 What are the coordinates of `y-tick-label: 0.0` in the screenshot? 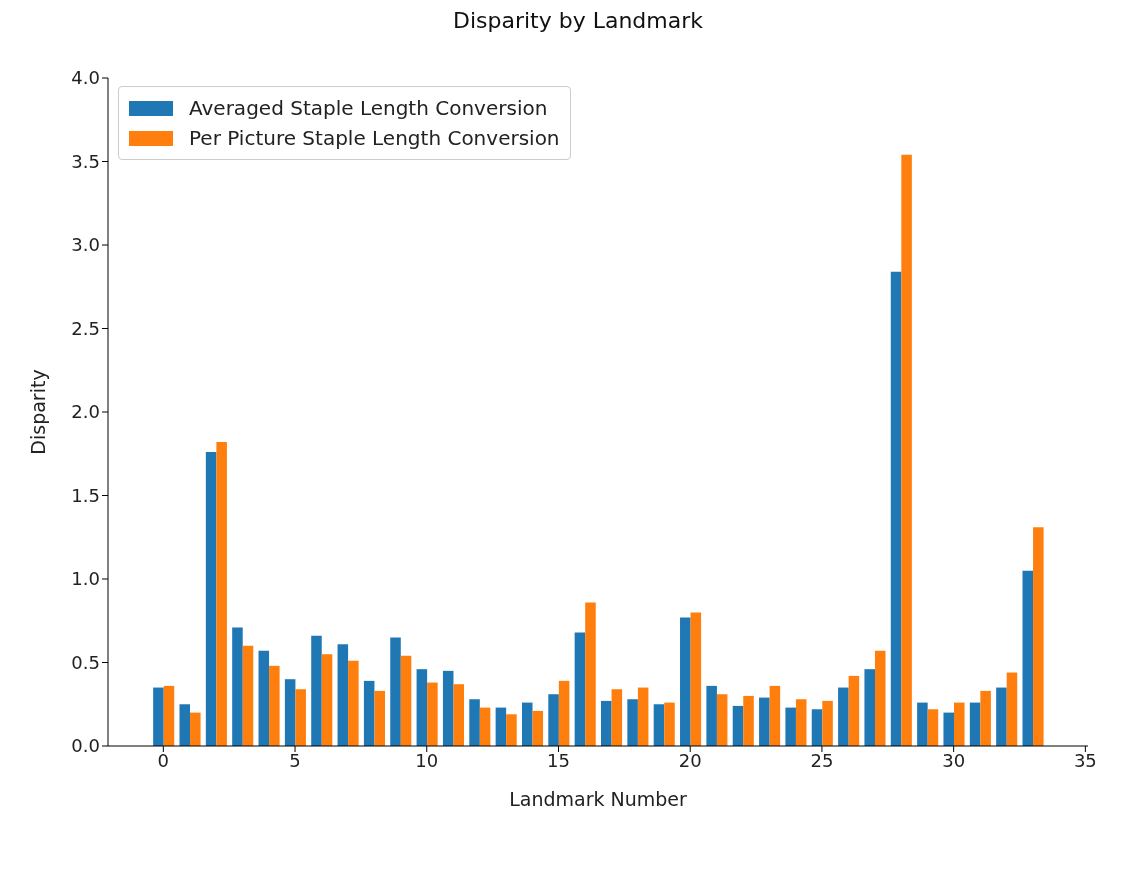 It's located at (85, 746).